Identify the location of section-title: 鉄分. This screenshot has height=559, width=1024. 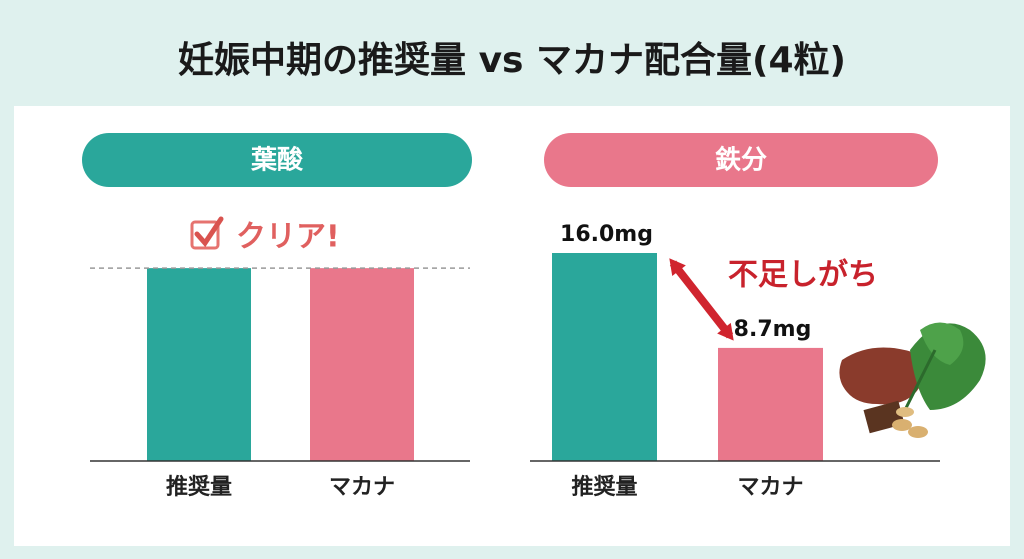
(741, 160).